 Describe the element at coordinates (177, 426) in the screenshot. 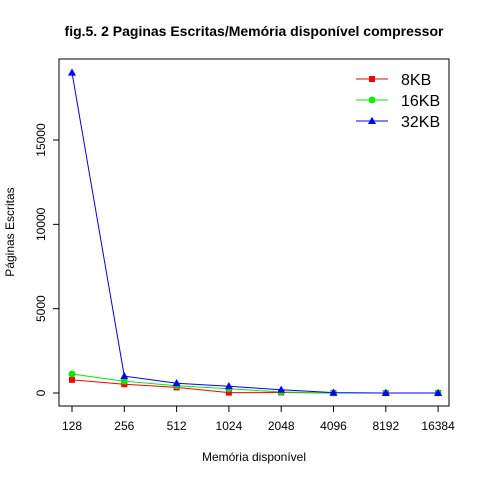

I see `x-tick-label: 512` at that location.